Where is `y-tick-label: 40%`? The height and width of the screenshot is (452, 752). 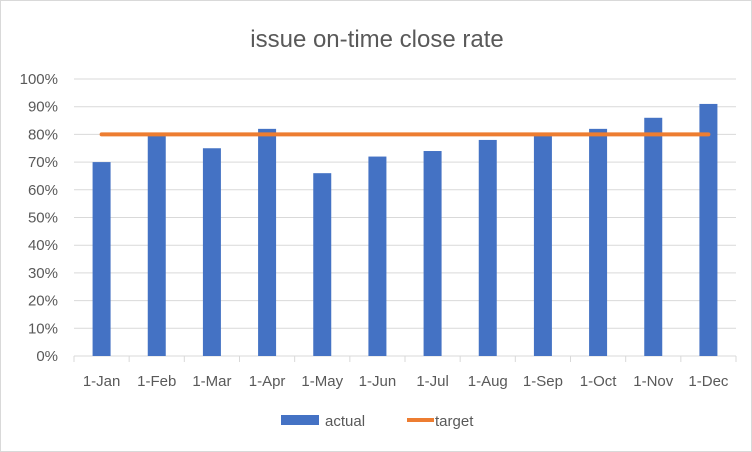
y-tick-label: 40% is located at coordinates (43, 245).